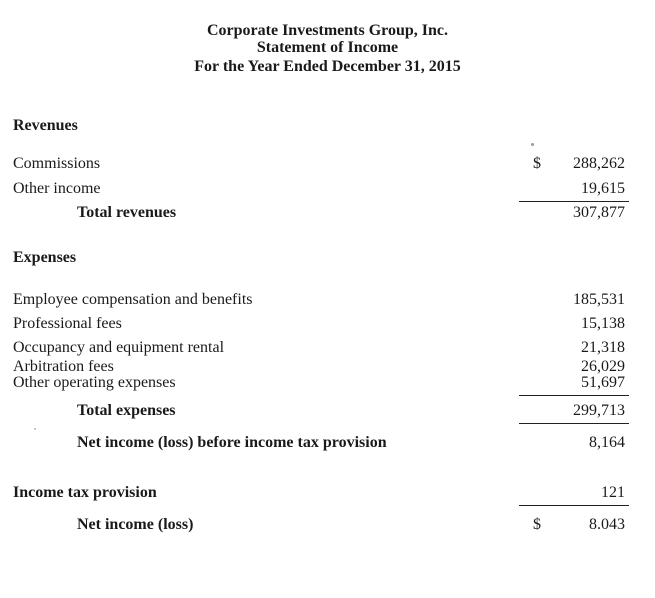 The image size is (655, 598). I want to click on expenses-heading: Expenses, so click(45, 257).